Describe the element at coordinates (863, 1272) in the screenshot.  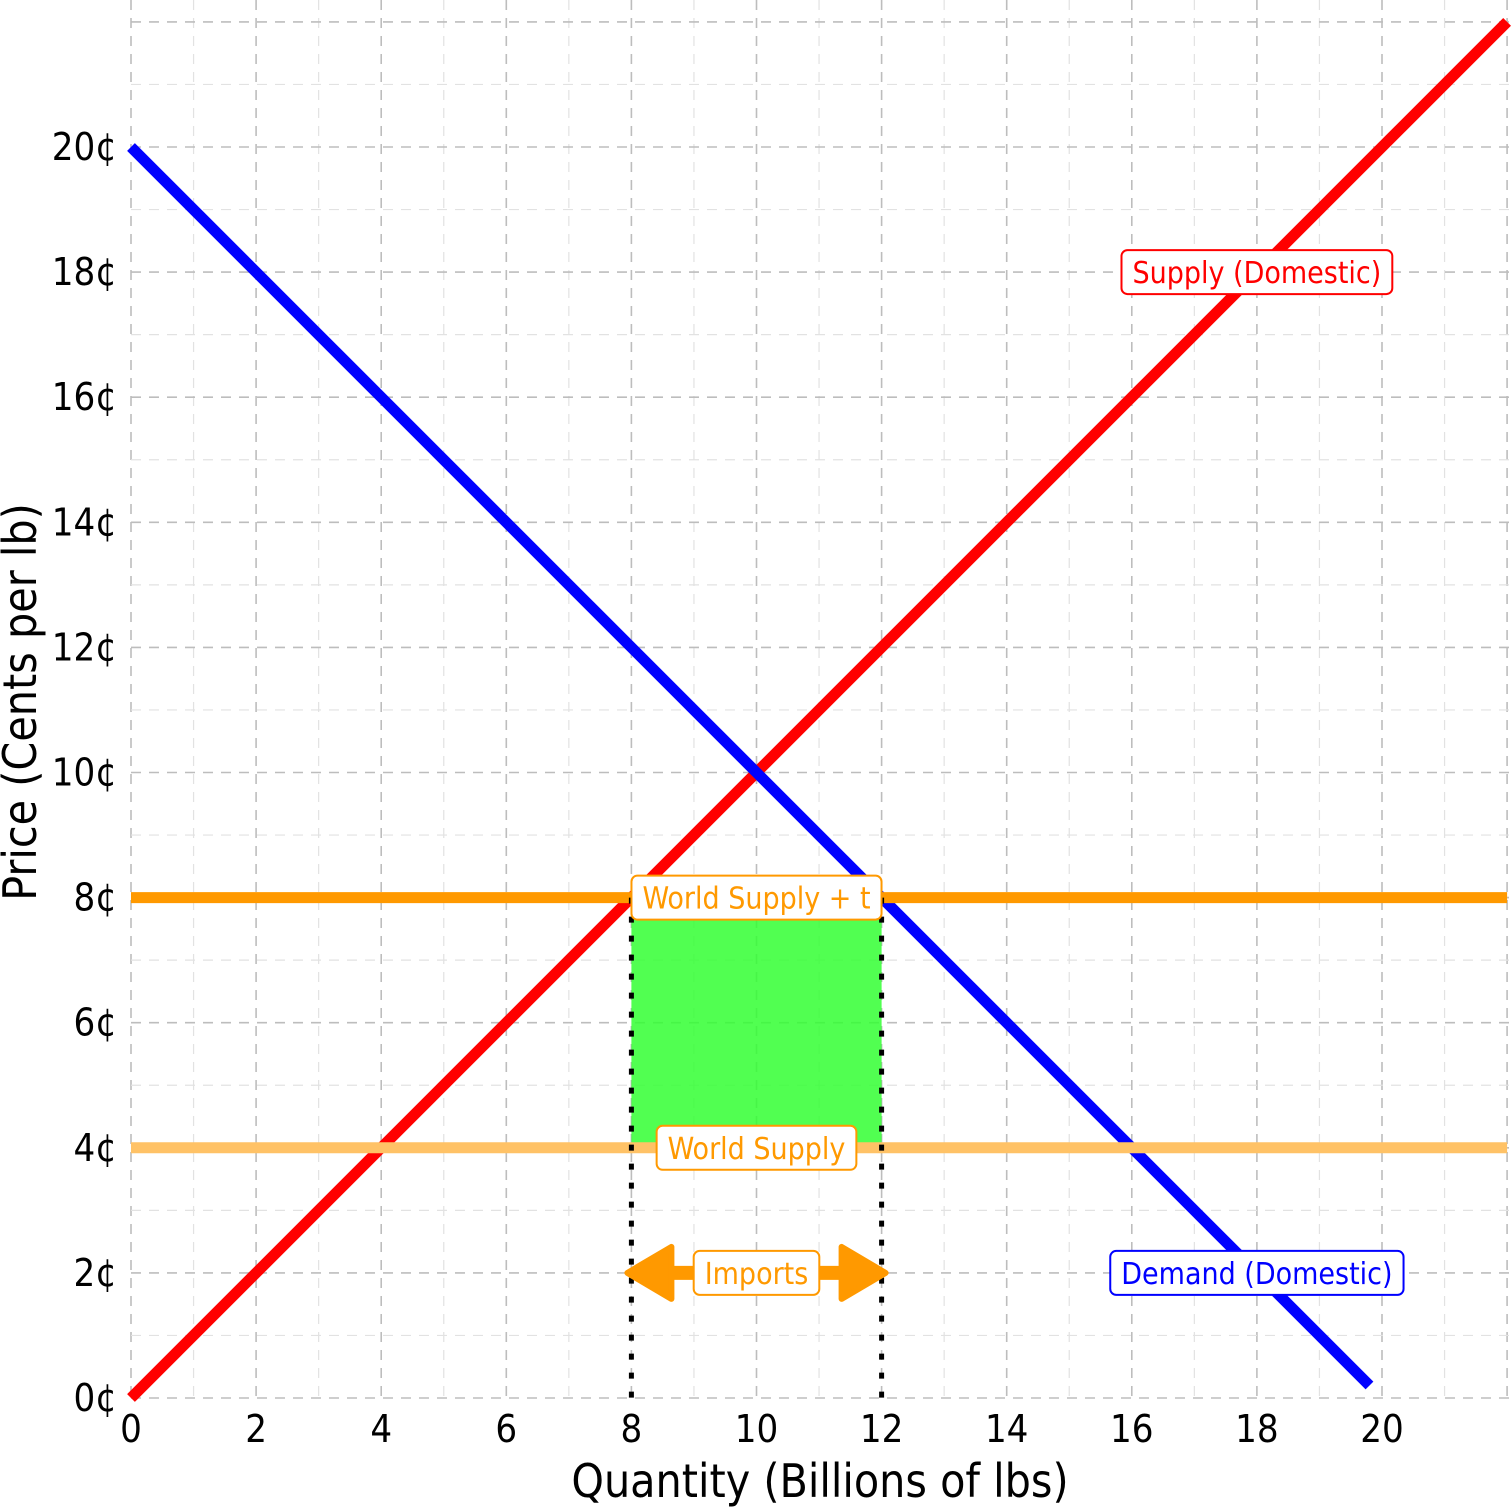
I see `imports-arrow-head-right` at that location.